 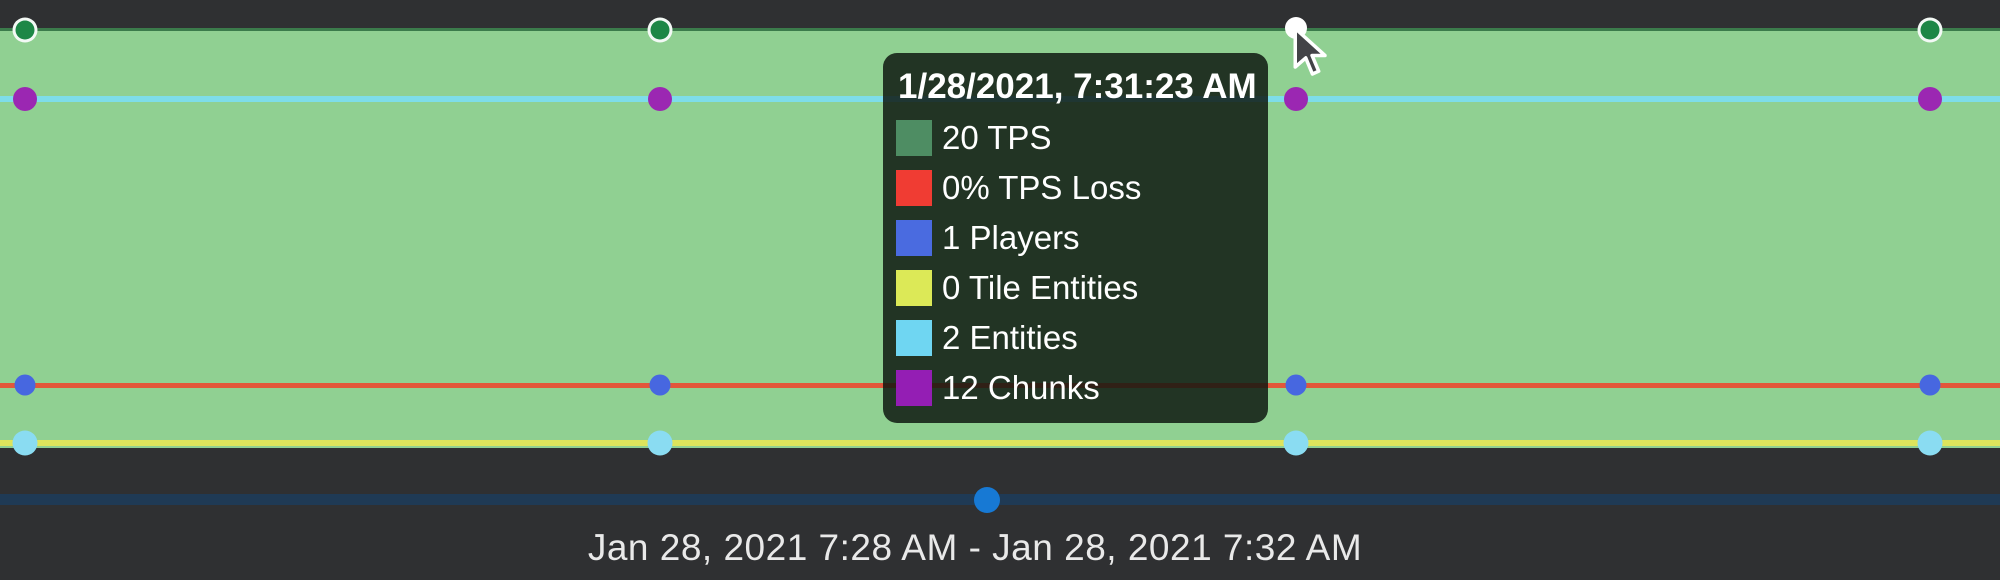 I want to click on tooltip-row-chunks: 12 Chunks, so click(x=1075, y=388).